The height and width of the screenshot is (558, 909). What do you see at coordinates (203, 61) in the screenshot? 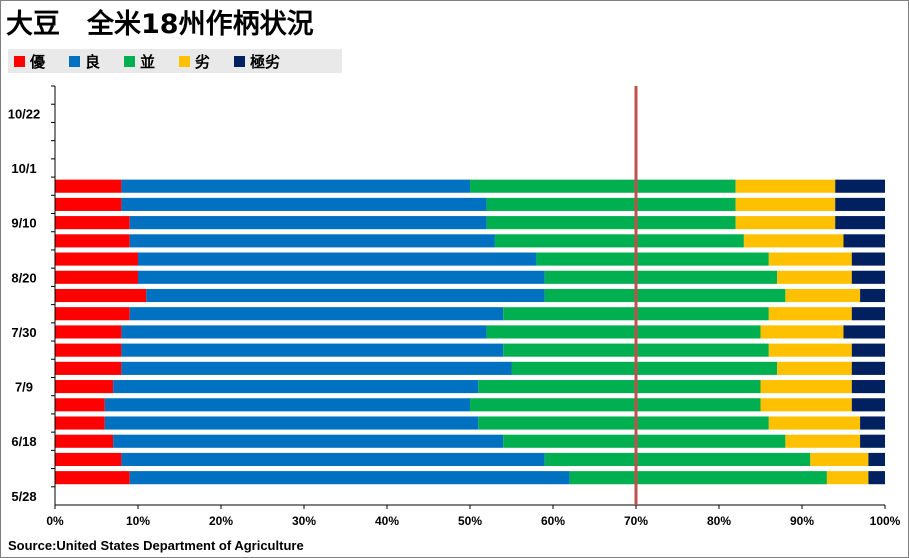
I see `legend-label: 劣` at bounding box center [203, 61].